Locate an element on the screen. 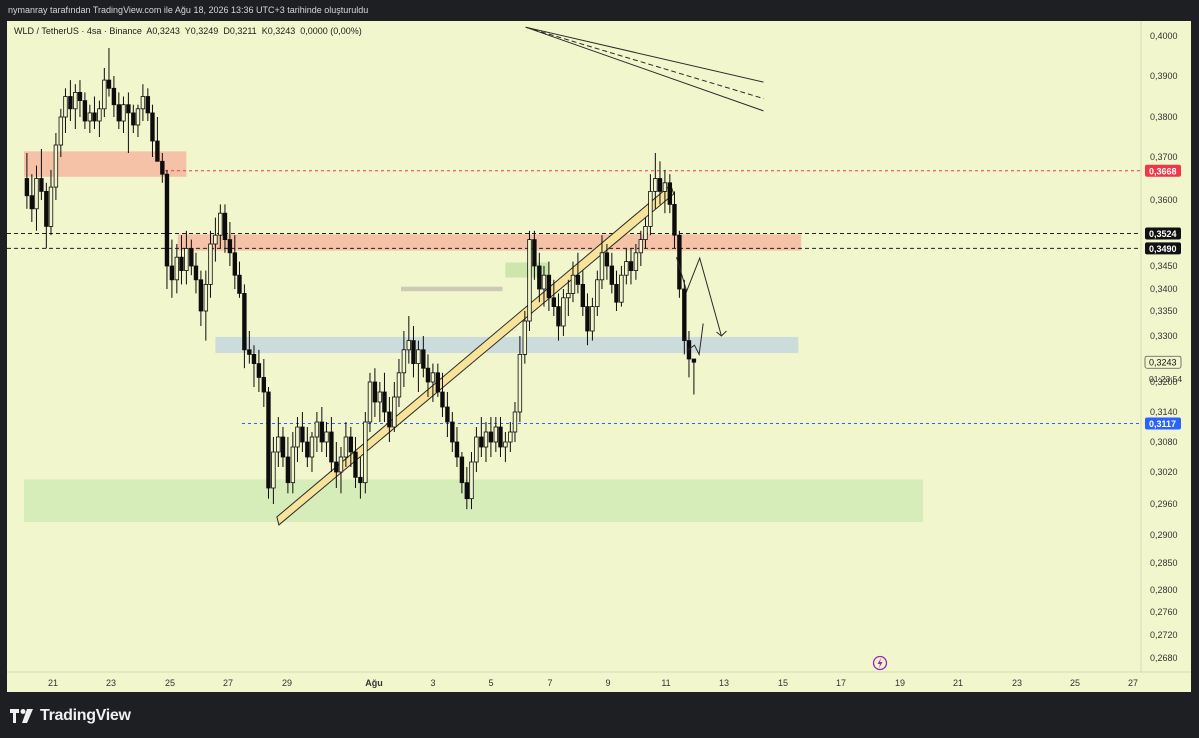 This screenshot has width=1199, height=738. time-scale is located at coordinates (599, 682).